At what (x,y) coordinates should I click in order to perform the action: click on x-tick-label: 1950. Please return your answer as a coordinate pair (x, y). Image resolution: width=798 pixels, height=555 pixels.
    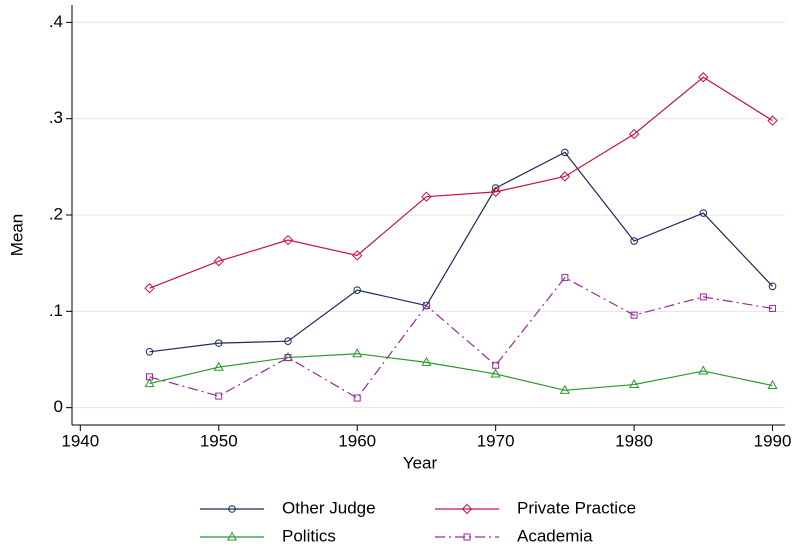
    Looking at the image, I should click on (219, 440).